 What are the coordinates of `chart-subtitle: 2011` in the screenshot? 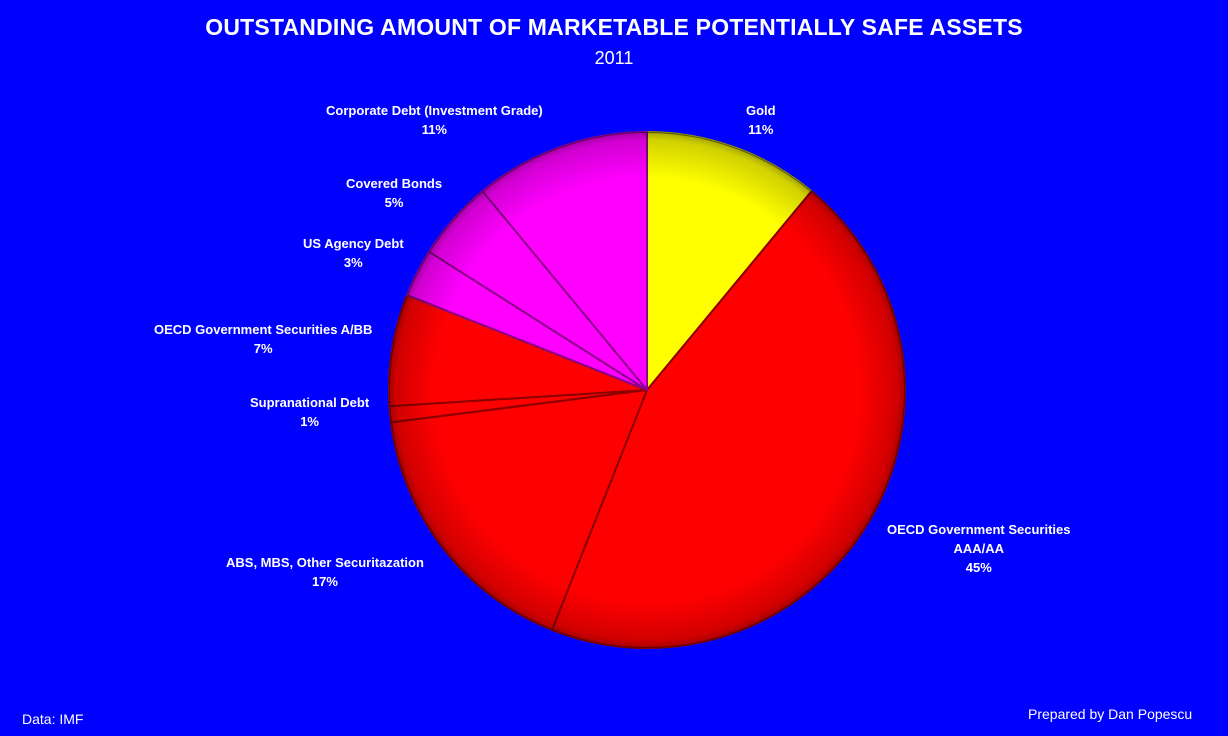 It's located at (614, 58).